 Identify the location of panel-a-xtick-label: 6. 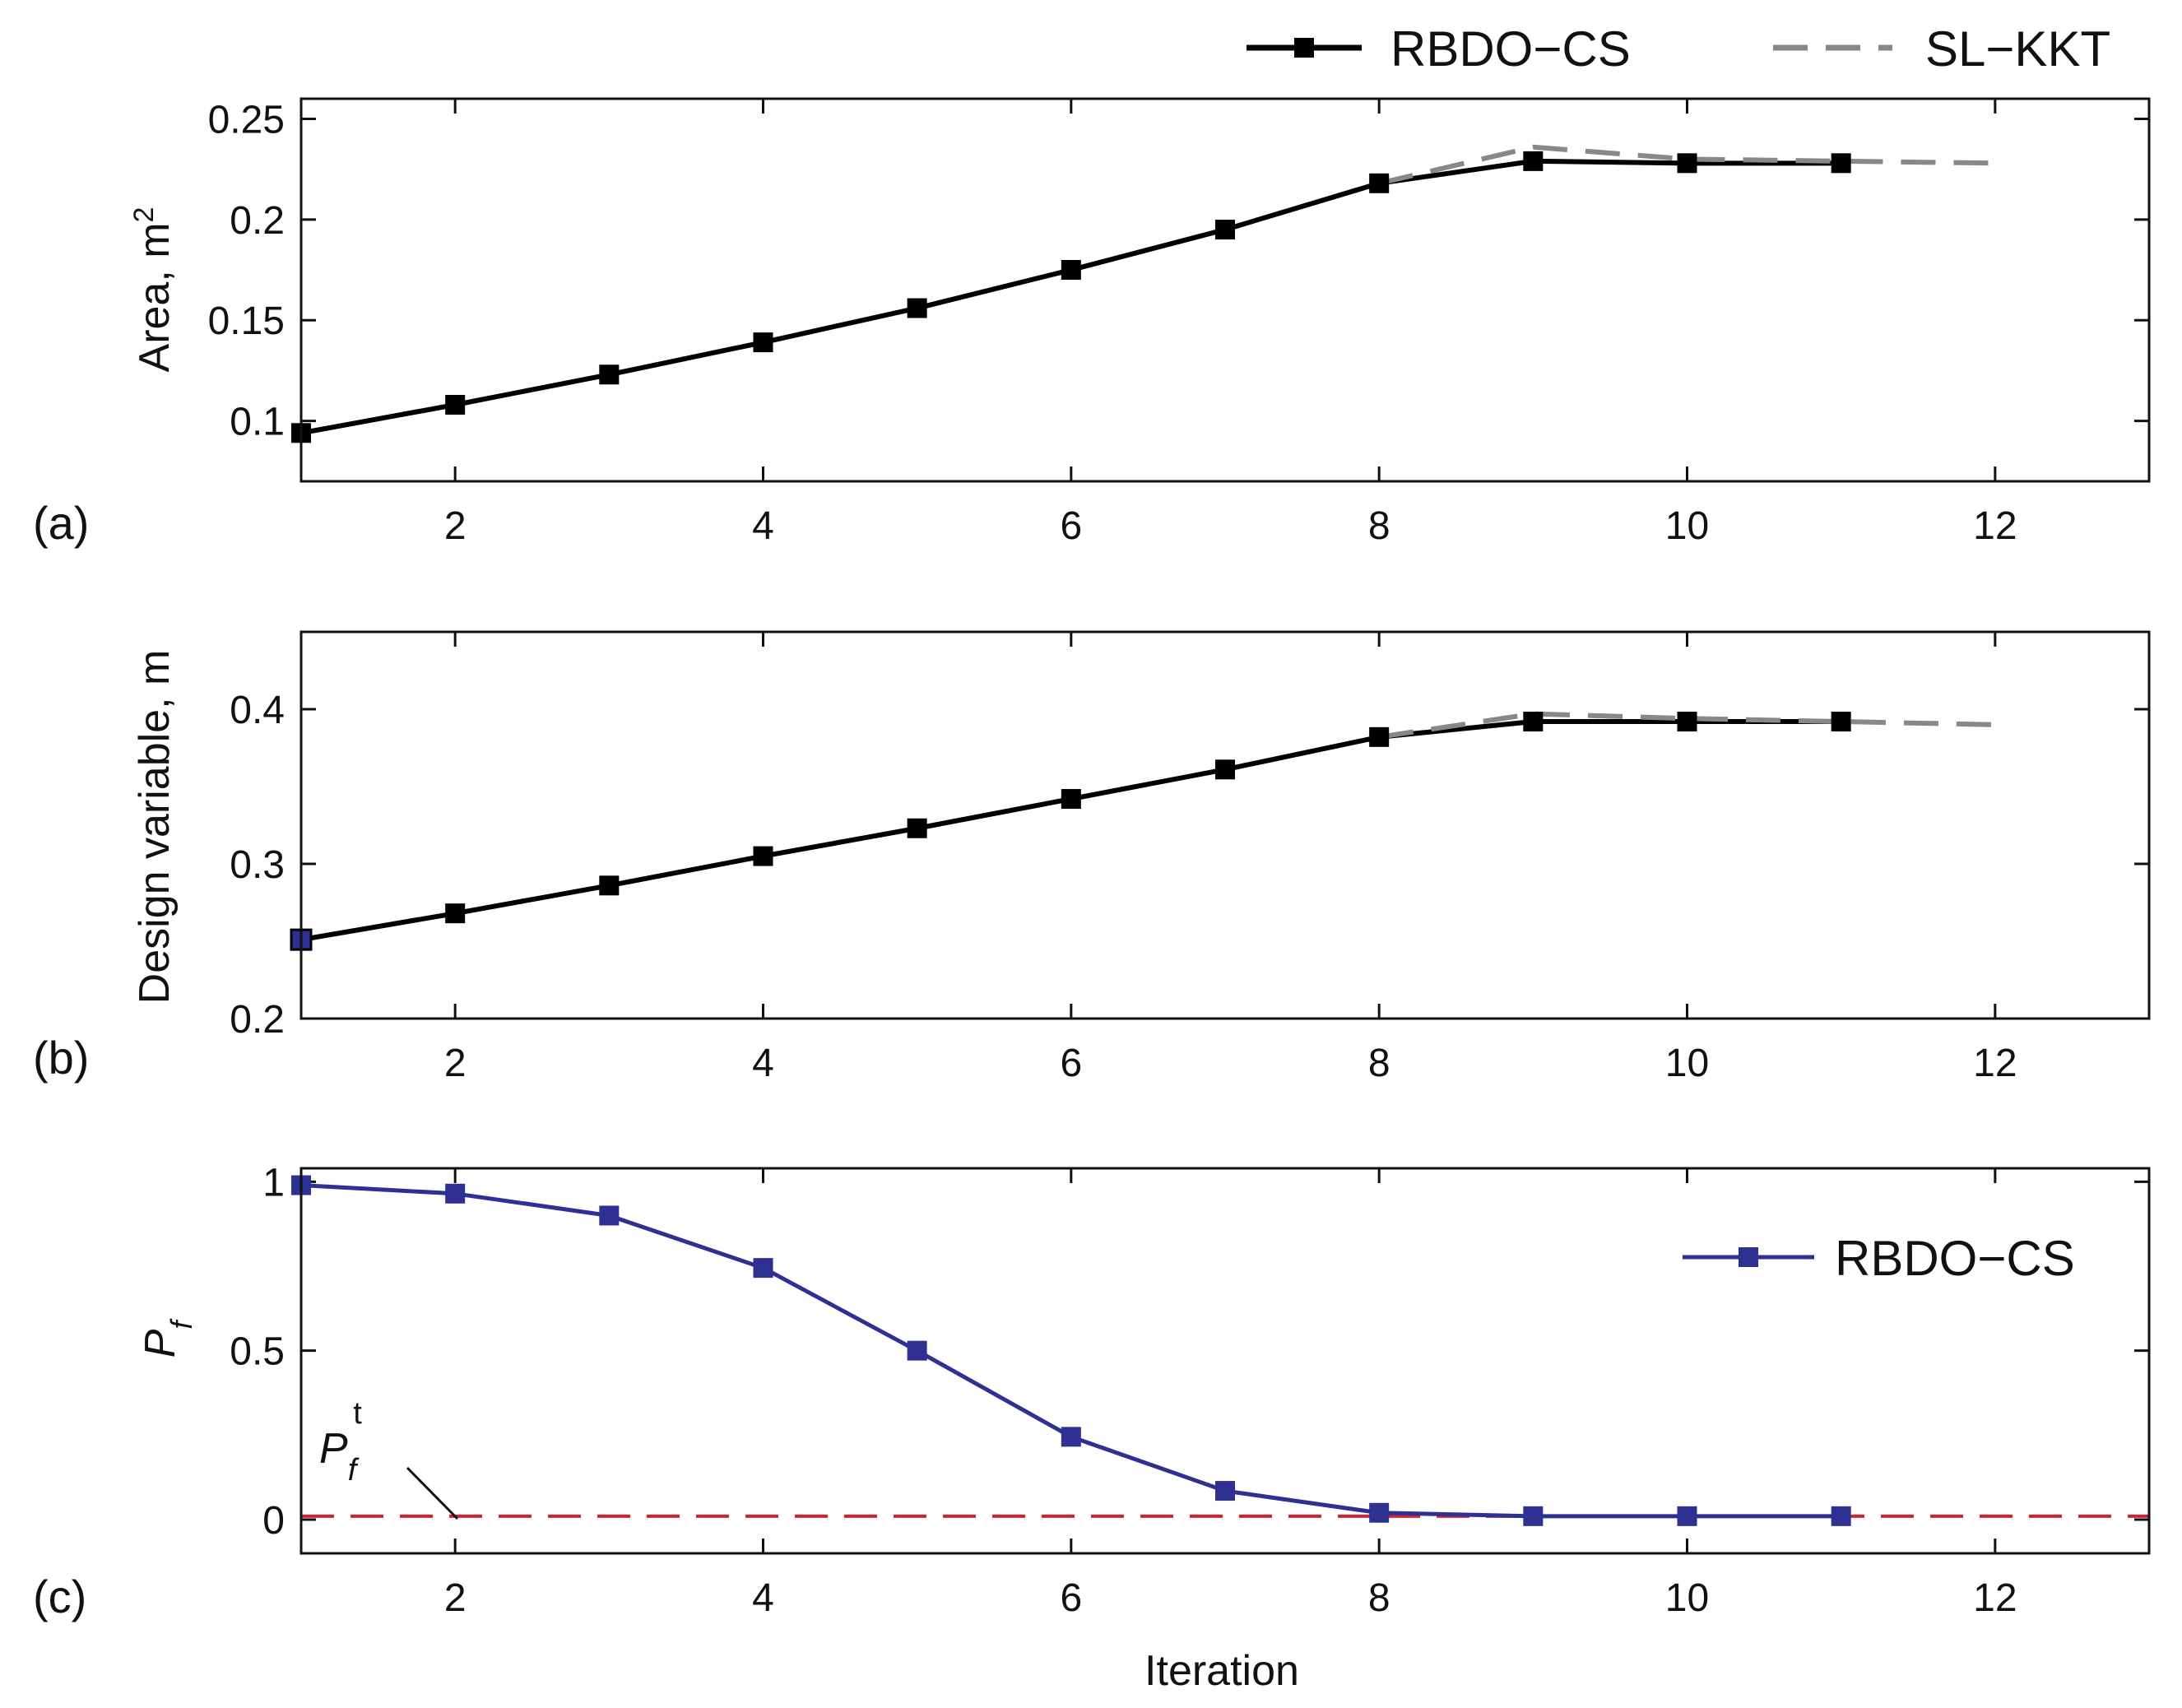
(1071, 526).